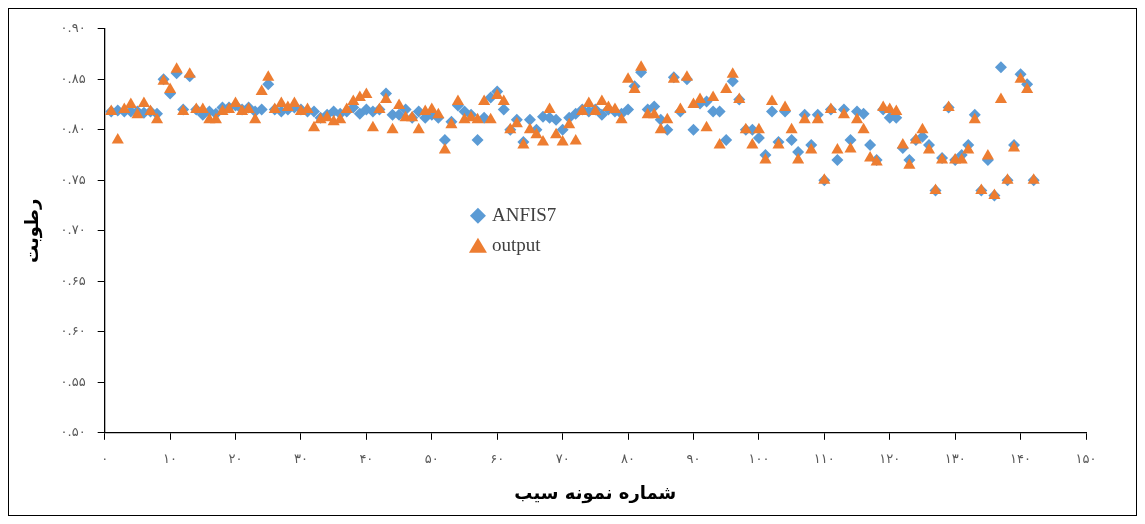  Describe the element at coordinates (1086, 458) in the screenshot. I see `x-tick-label: ۱۵۰` at that location.